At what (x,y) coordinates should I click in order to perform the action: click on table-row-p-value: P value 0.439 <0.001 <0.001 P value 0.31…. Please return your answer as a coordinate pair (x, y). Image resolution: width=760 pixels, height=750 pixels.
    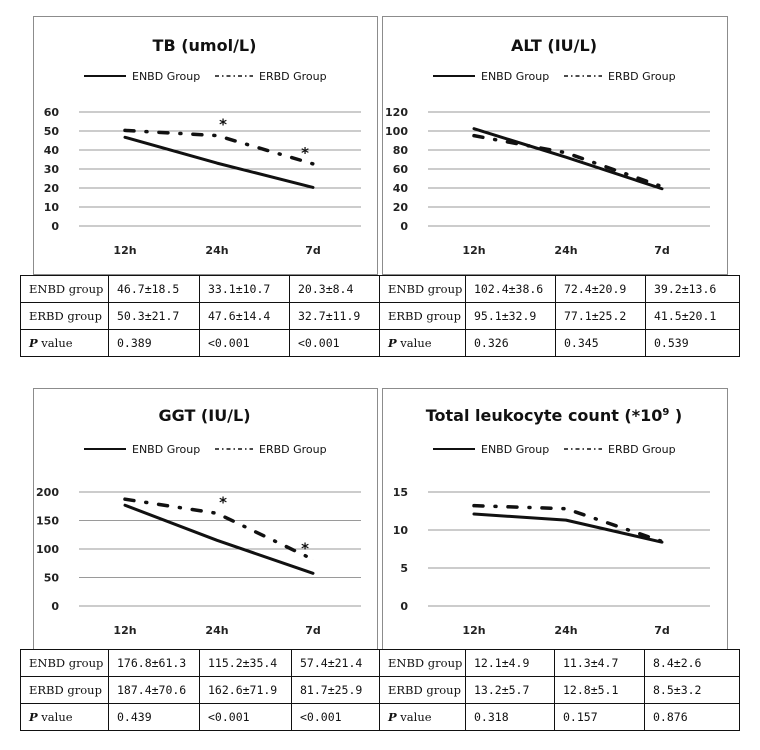
    Looking at the image, I should click on (380, 717).